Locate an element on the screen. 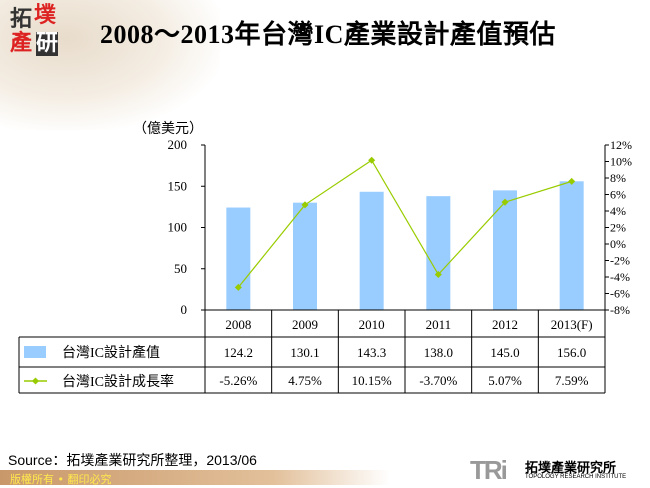 This screenshot has height=488, width=650. bar-value-label: 143.3 is located at coordinates (371, 352).